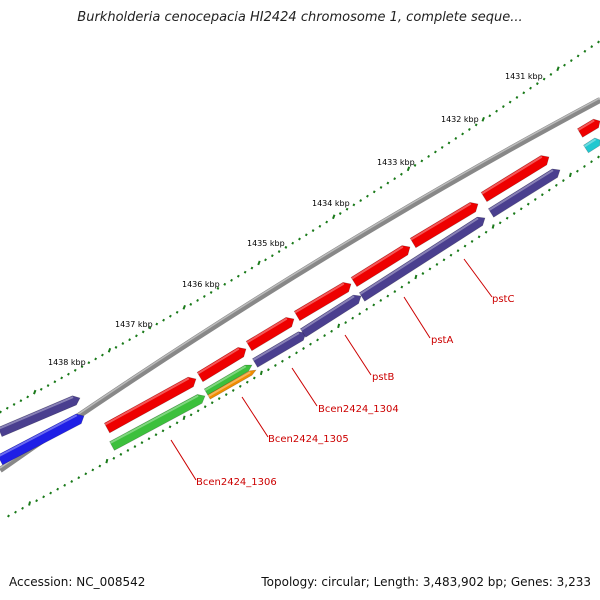  I want to click on gene-arrow-pstC, so click(444, 225).